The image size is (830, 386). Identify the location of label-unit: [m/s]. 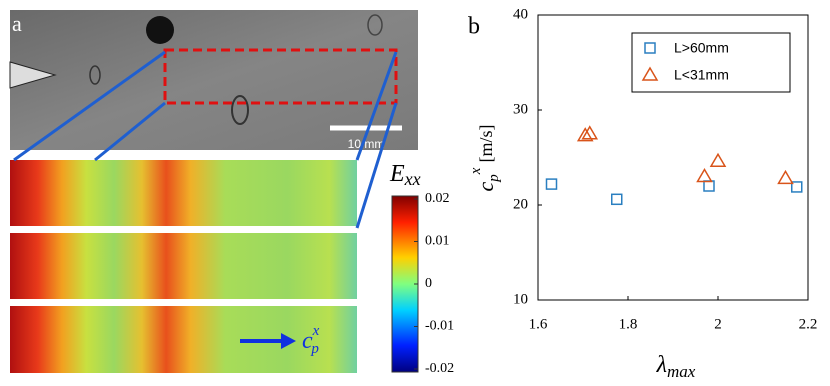
(486, 144).